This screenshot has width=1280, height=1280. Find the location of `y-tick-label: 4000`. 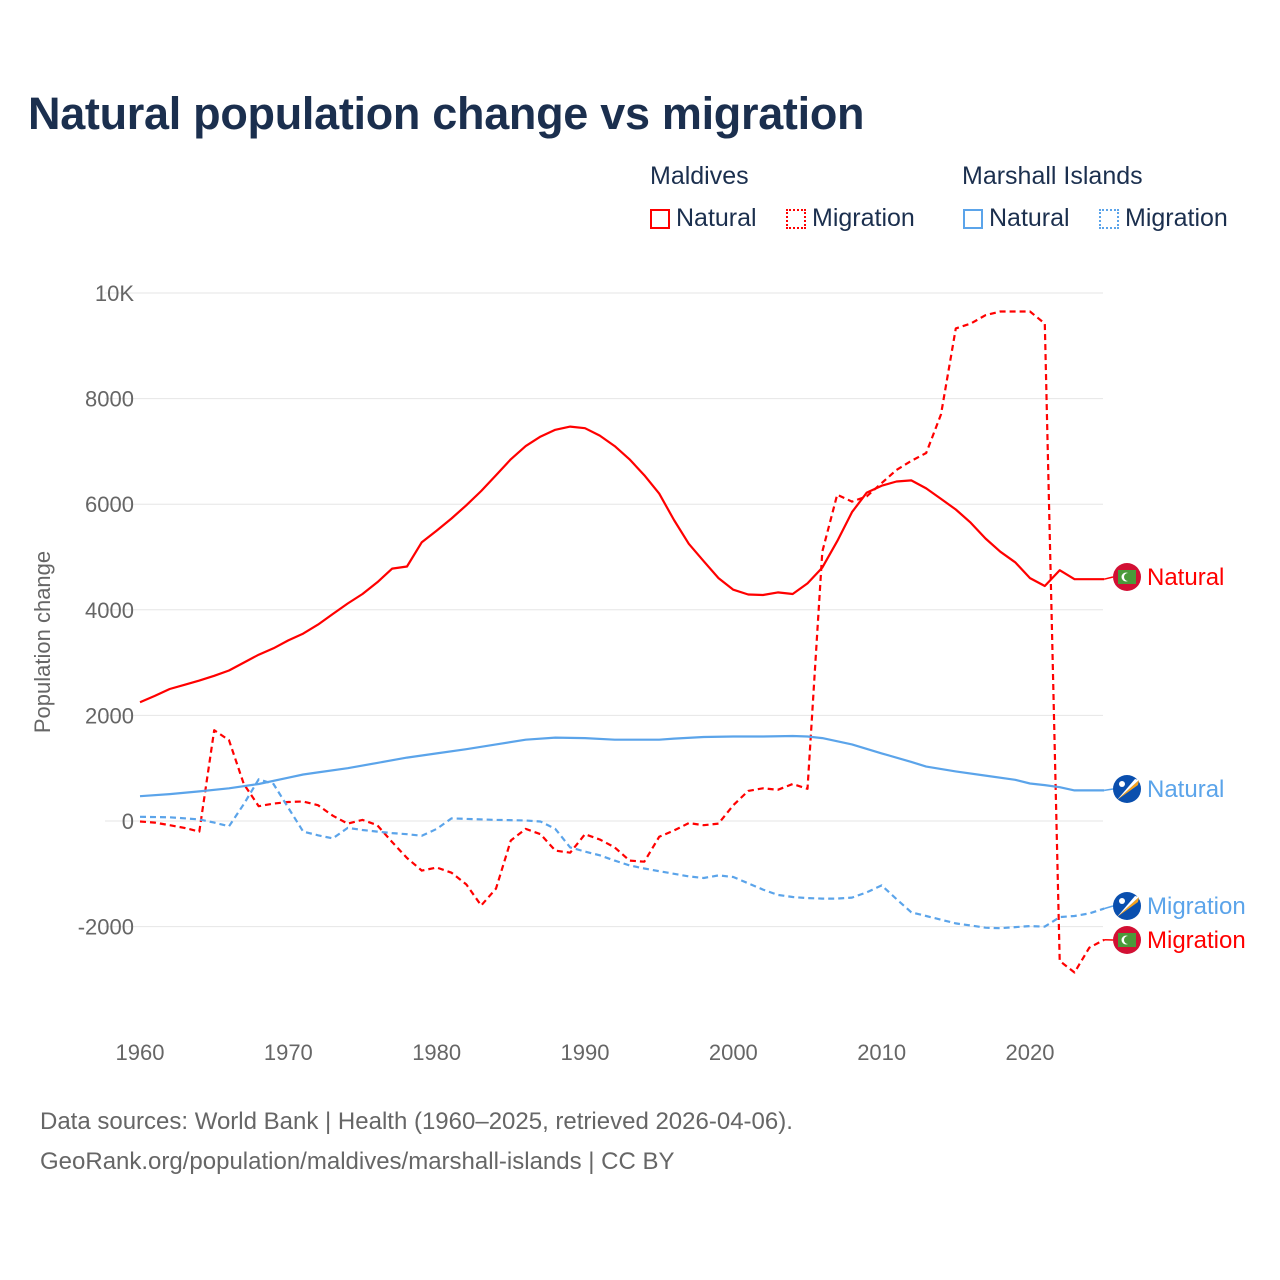

y-tick-label: 4000 is located at coordinates (109, 610).